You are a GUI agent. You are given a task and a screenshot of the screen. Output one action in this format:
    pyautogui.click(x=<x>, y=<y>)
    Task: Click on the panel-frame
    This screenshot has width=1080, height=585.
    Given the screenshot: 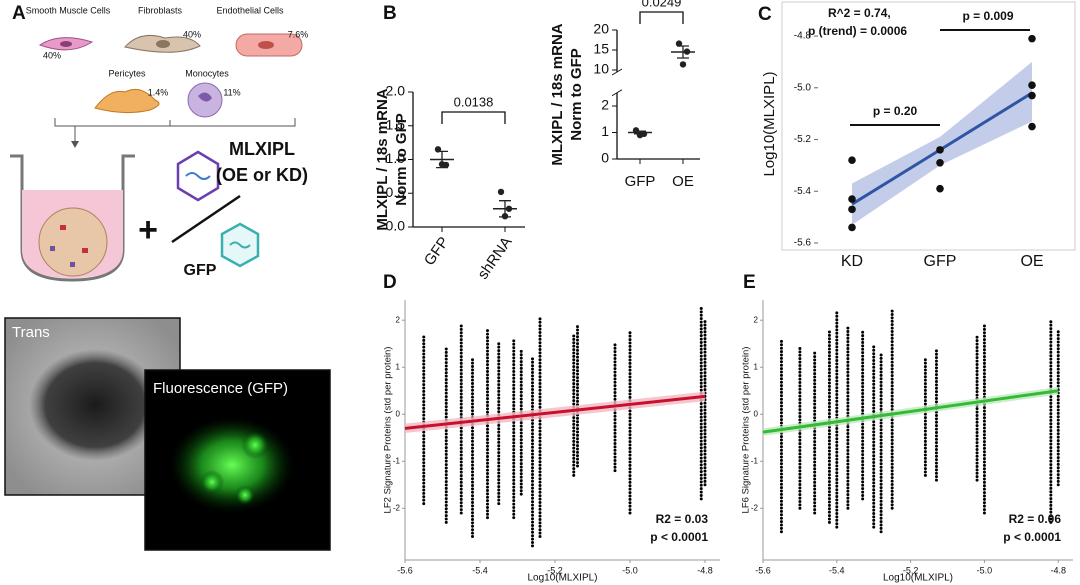 What is the action you would take?
    pyautogui.click(x=928, y=126)
    